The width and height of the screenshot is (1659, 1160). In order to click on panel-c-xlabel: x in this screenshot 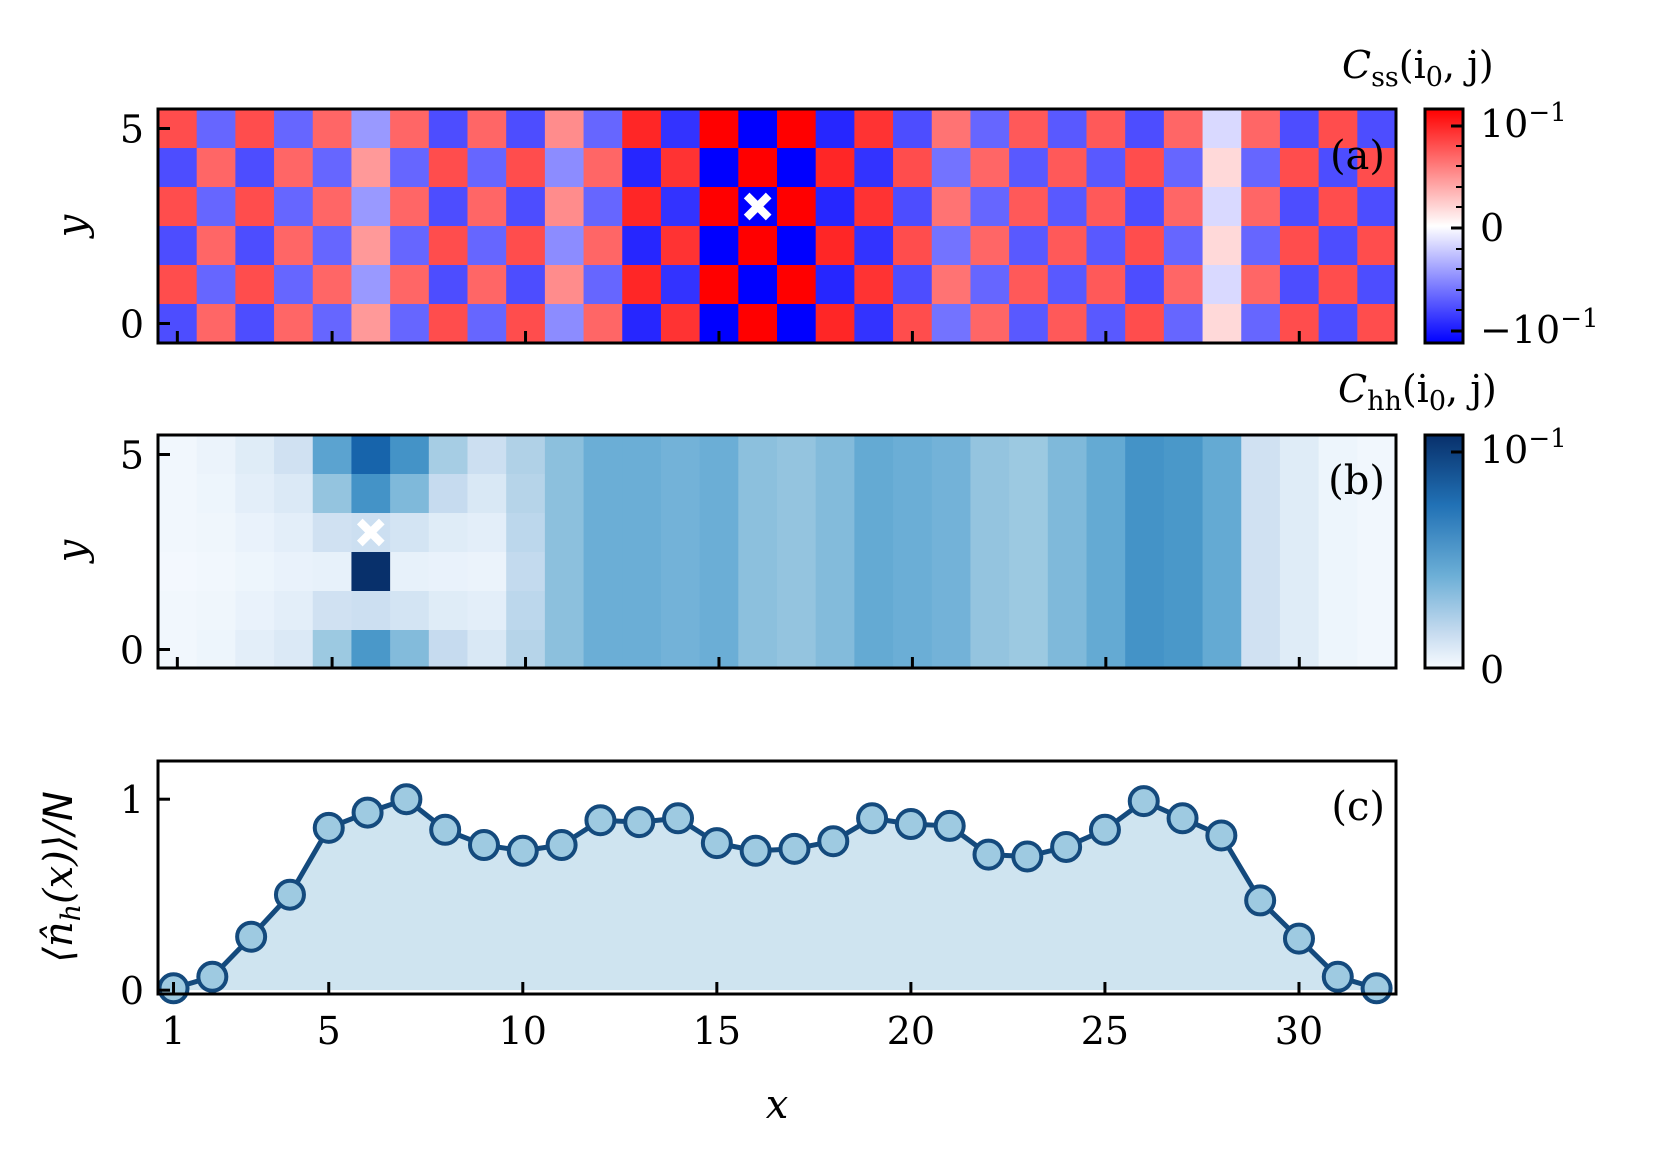, I will do `click(777, 1105)`.